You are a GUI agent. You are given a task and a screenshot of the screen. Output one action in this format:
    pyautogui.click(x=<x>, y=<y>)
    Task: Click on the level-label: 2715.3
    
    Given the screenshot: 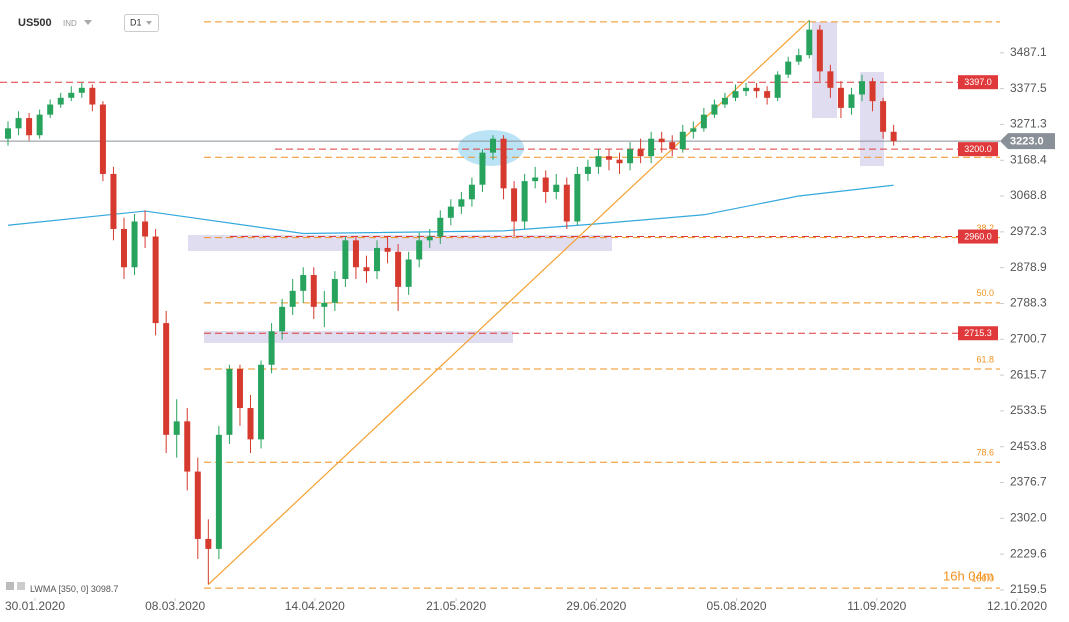 What is the action you would take?
    pyautogui.click(x=978, y=333)
    